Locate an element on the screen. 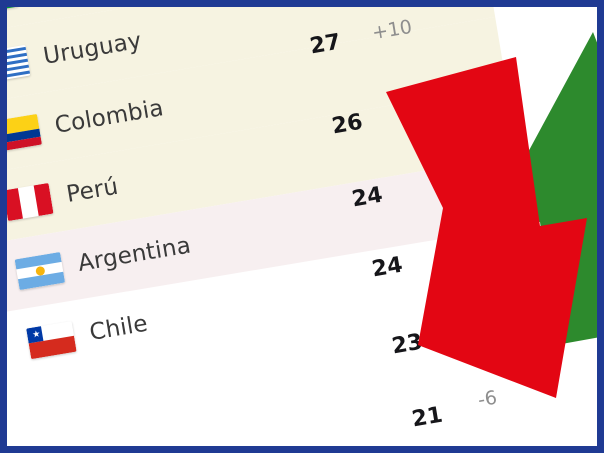 The image size is (604, 453). score-value: 23 is located at coordinates (407, 344).